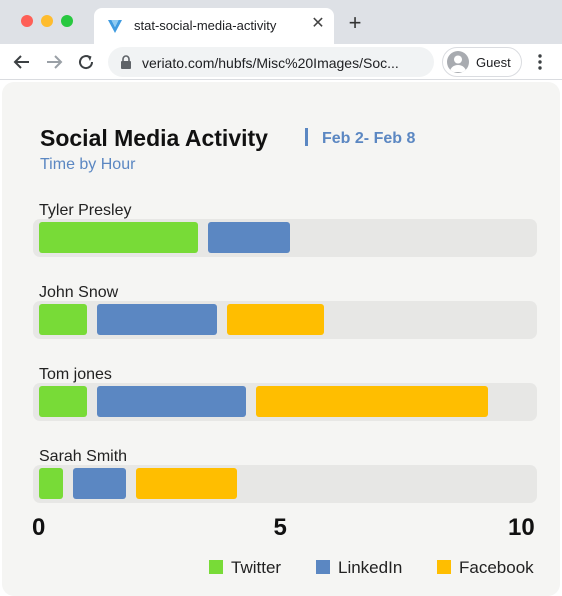  What do you see at coordinates (370, 567) in the screenshot?
I see `legend-label-linkedin: LinkedIn` at bounding box center [370, 567].